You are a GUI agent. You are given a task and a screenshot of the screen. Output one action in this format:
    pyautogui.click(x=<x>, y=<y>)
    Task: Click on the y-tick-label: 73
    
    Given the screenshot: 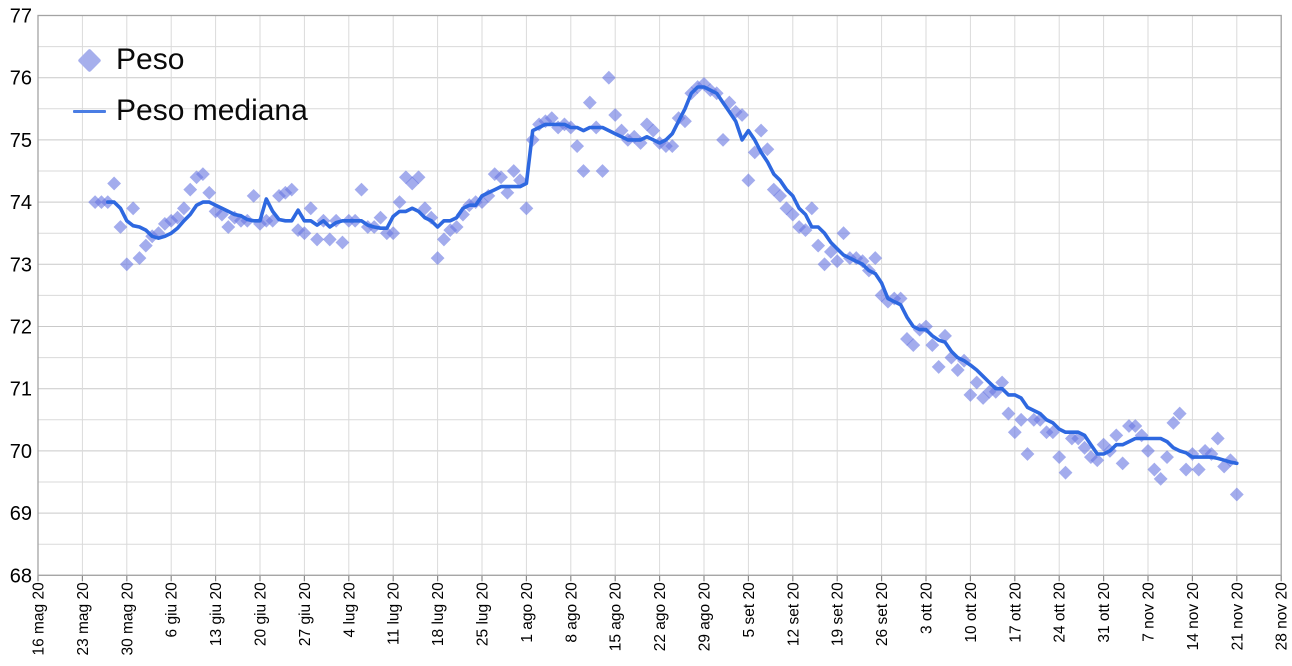 What is the action you would take?
    pyautogui.click(x=21, y=265)
    